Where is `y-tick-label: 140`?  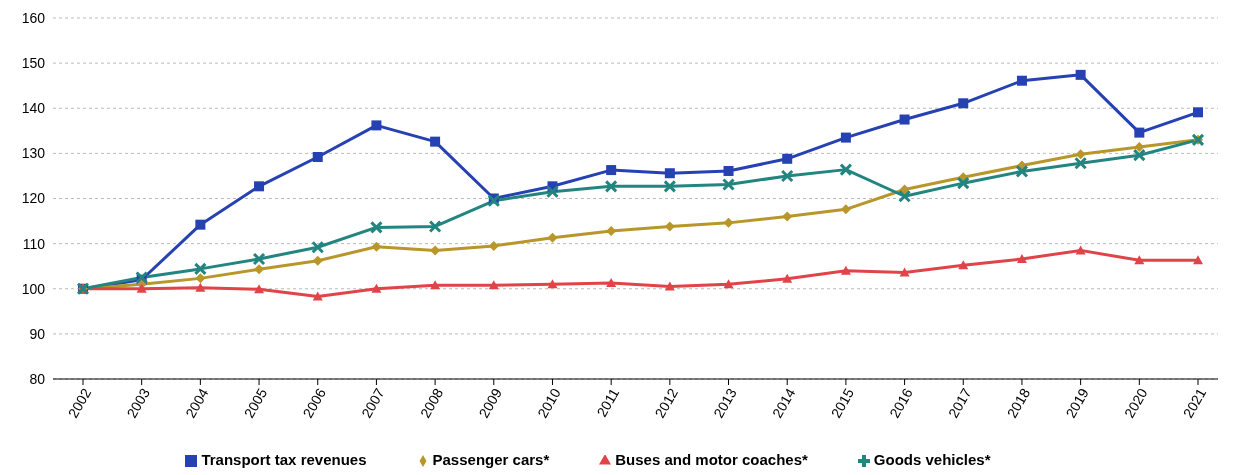 y-tick-label: 140 is located at coordinates (33, 108).